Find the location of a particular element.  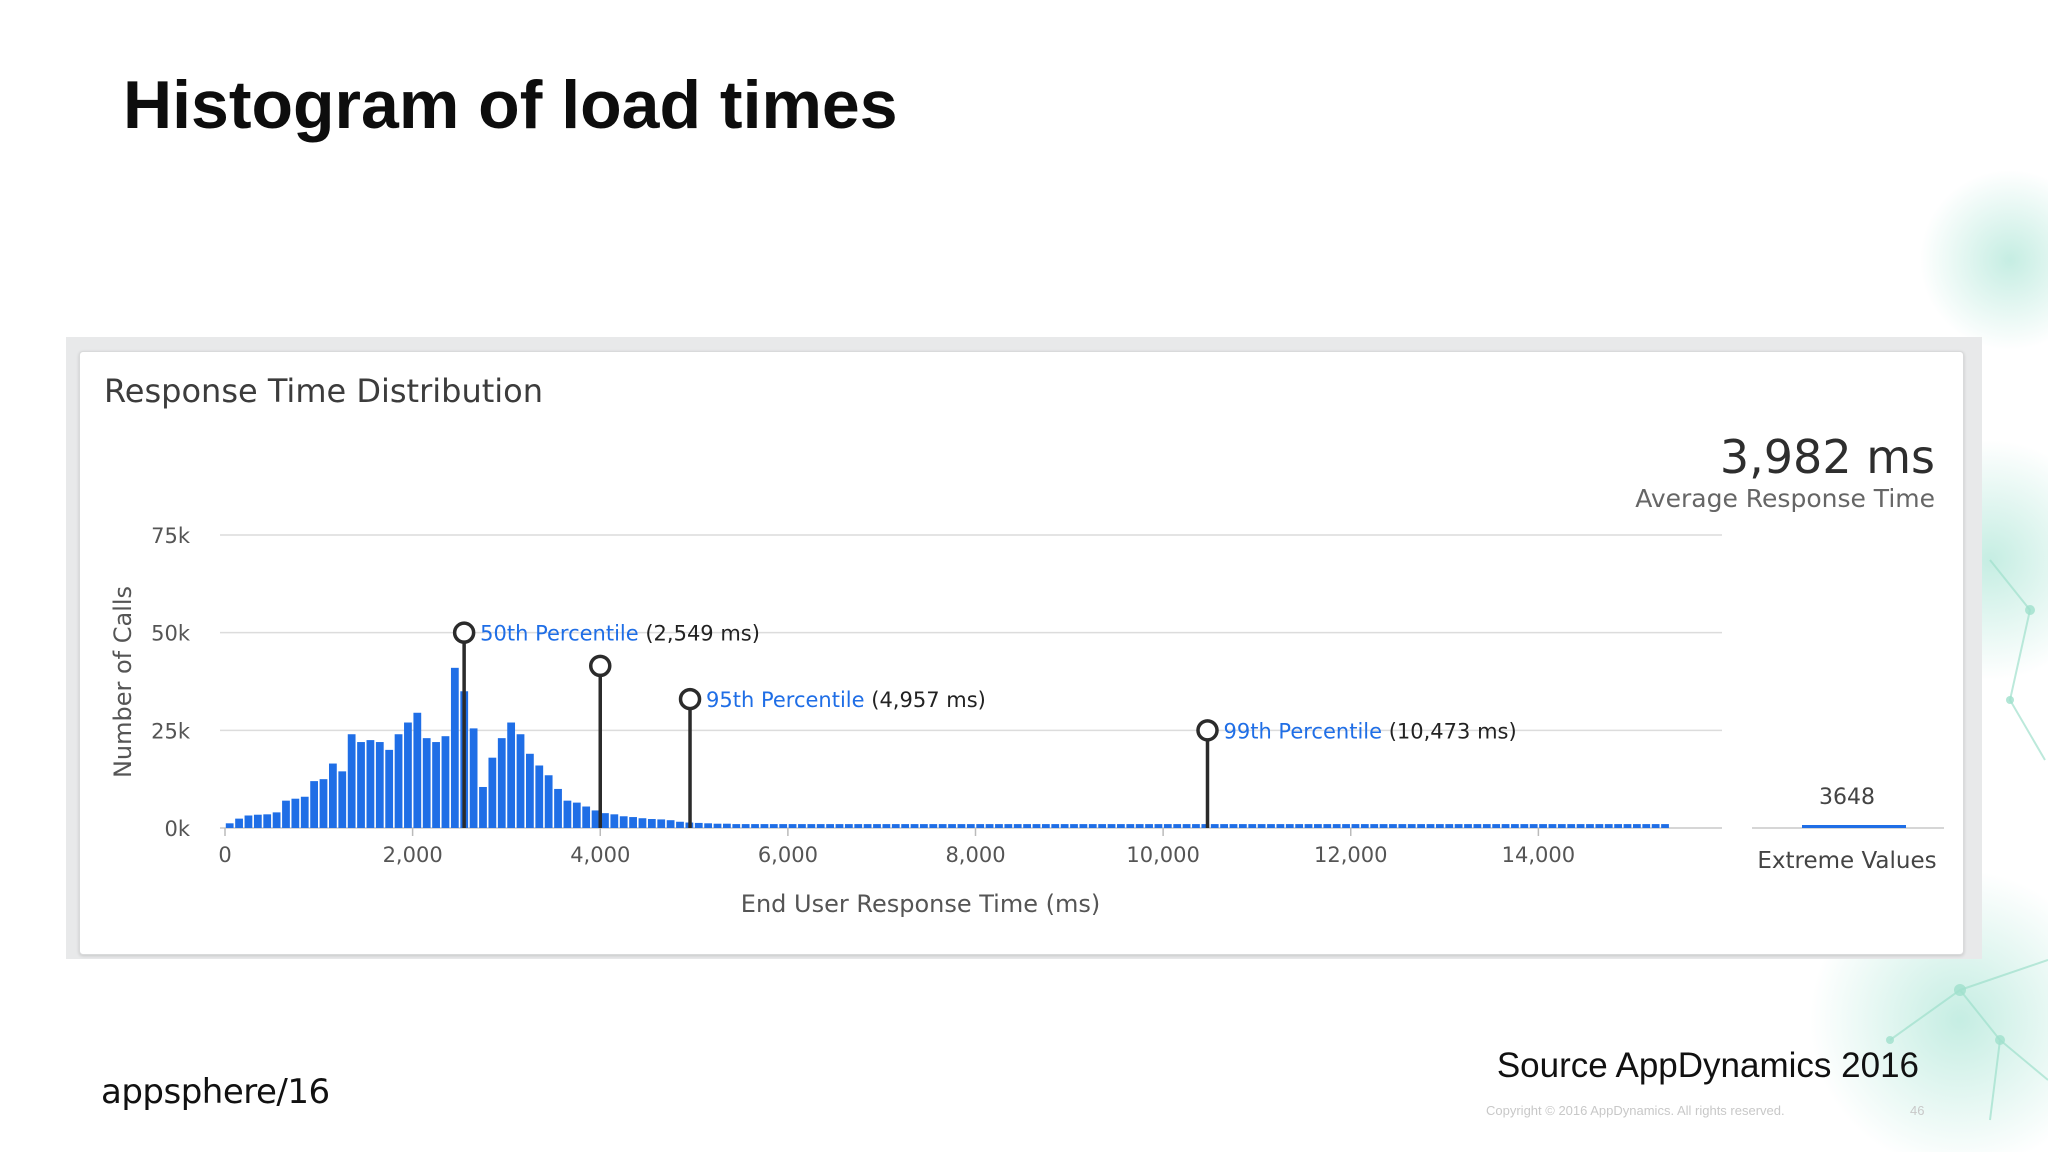

slide-title: Histogram of load times is located at coordinates (510, 105).